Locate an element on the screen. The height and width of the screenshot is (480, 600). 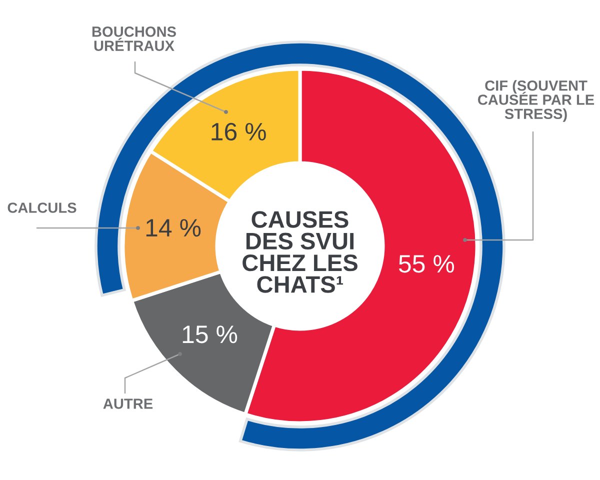
slice-label: AUTRE is located at coordinates (128, 403).